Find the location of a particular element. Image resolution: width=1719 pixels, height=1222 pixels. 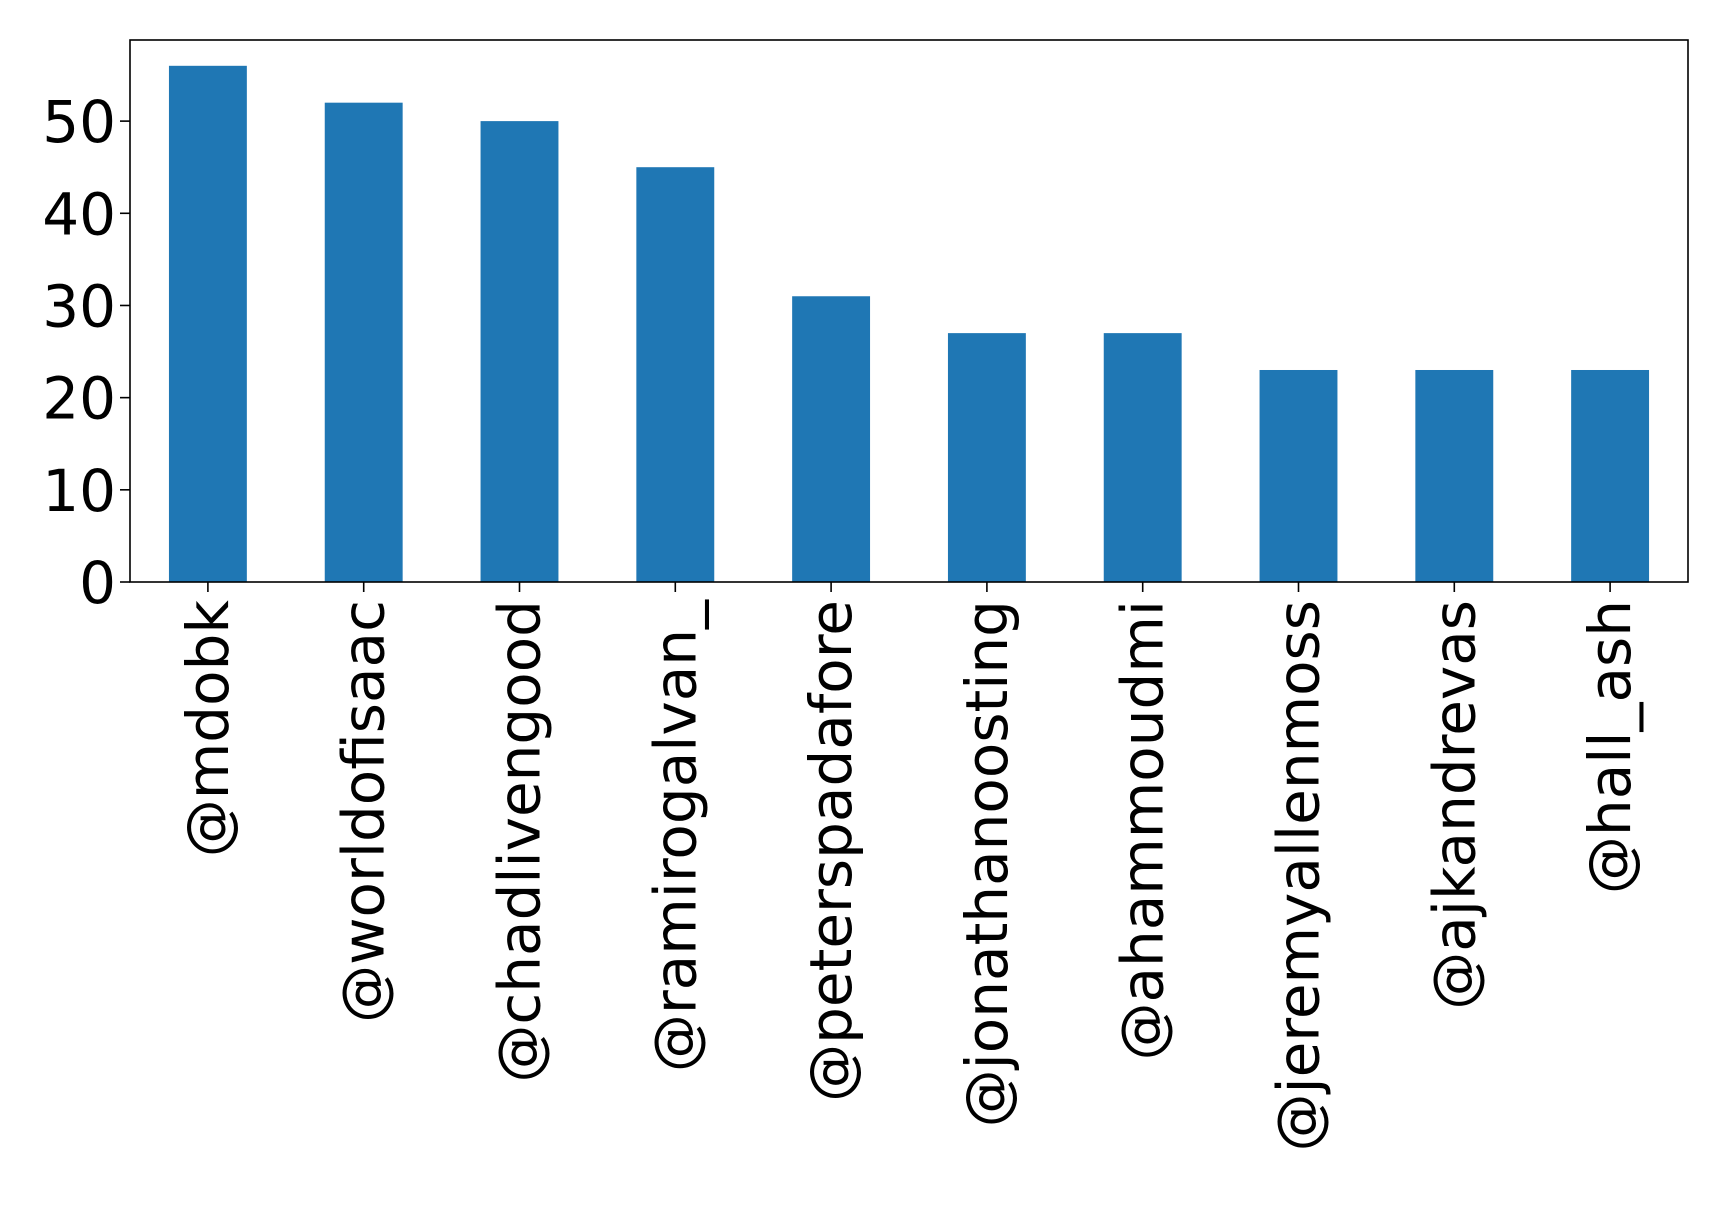

y-tick-label: 0 is located at coordinates (97, 583).